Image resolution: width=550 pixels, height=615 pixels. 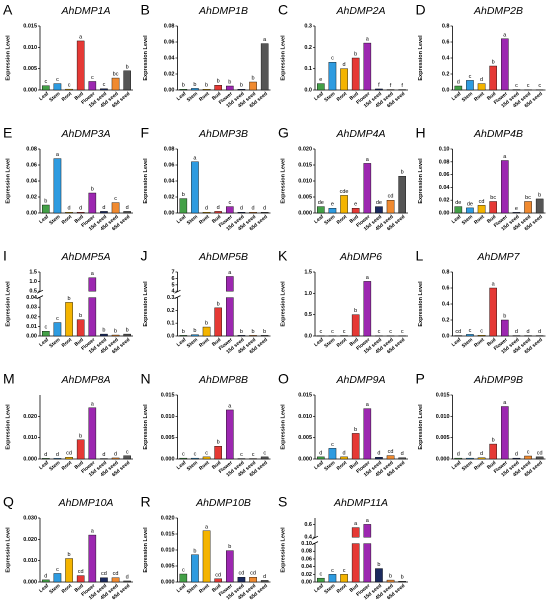 What do you see at coordinates (86, 503) in the screenshot?
I see `chart-title: AhDMP10A` at bounding box center [86, 503].